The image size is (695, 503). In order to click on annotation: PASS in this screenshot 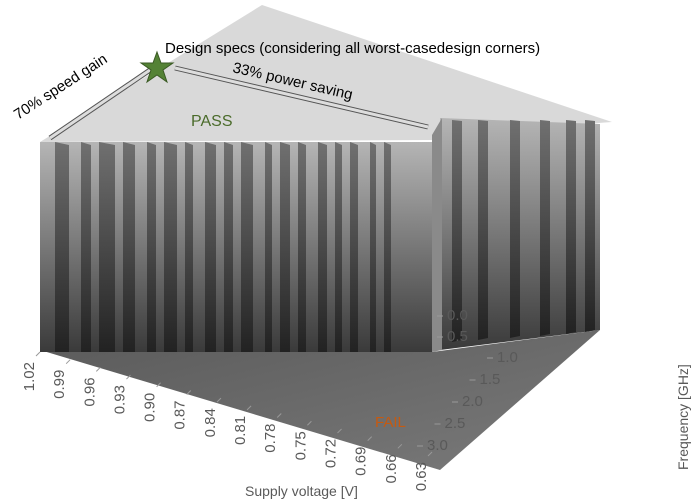, I will do `click(212, 121)`.